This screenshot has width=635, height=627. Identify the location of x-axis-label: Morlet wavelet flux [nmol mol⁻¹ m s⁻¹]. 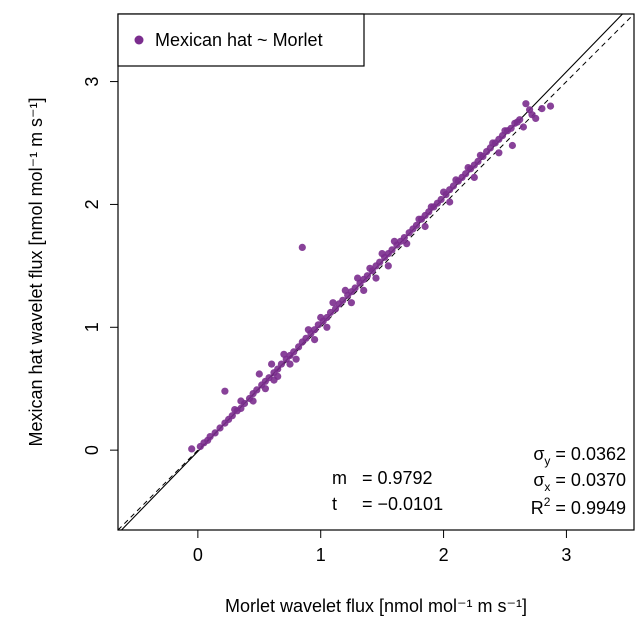
(376, 606).